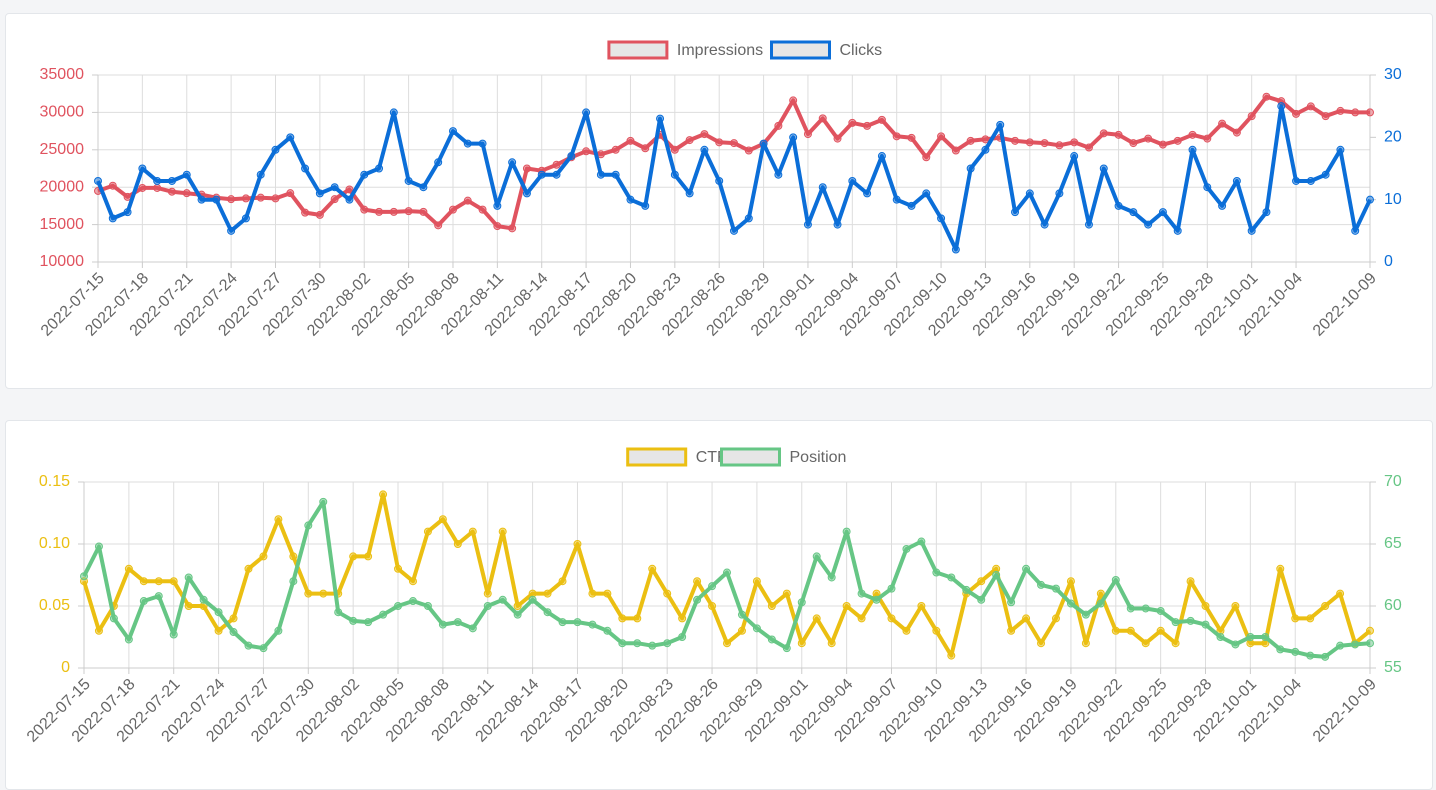  Describe the element at coordinates (744, 50) in the screenshot. I see `legend: Impressions Clicks` at that location.